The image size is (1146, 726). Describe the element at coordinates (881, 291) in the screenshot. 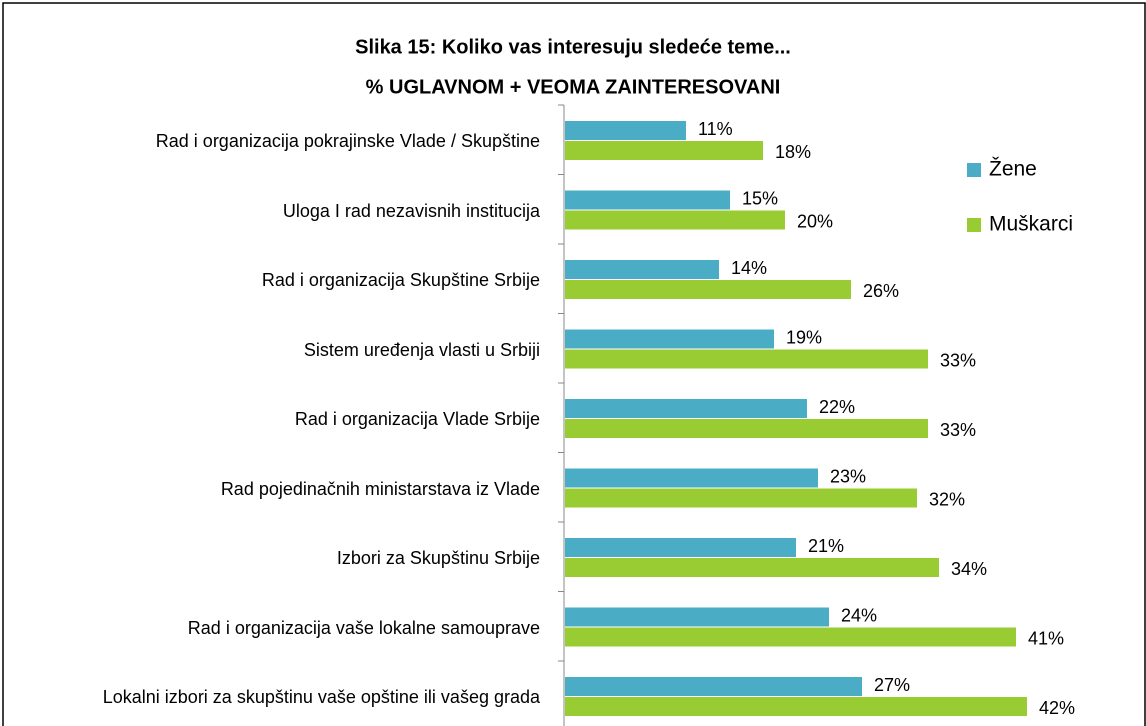

I see `data-label: 26%` at that location.